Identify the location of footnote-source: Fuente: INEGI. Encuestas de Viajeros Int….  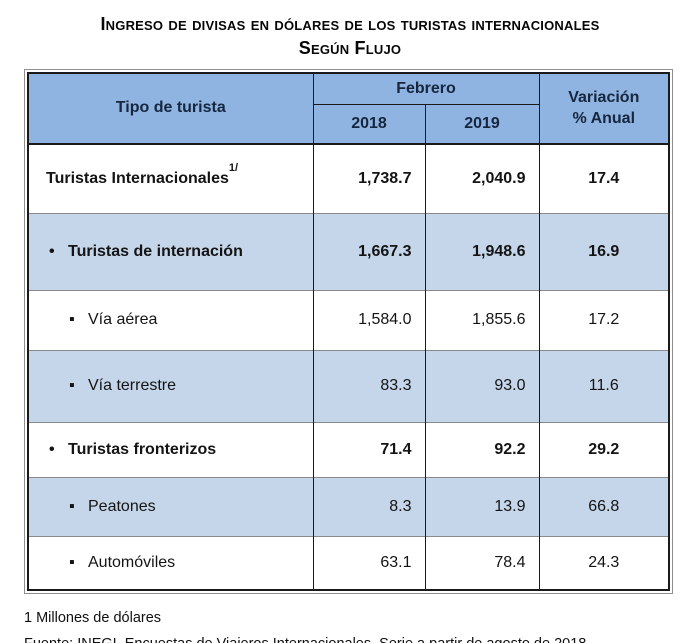
(350, 638).